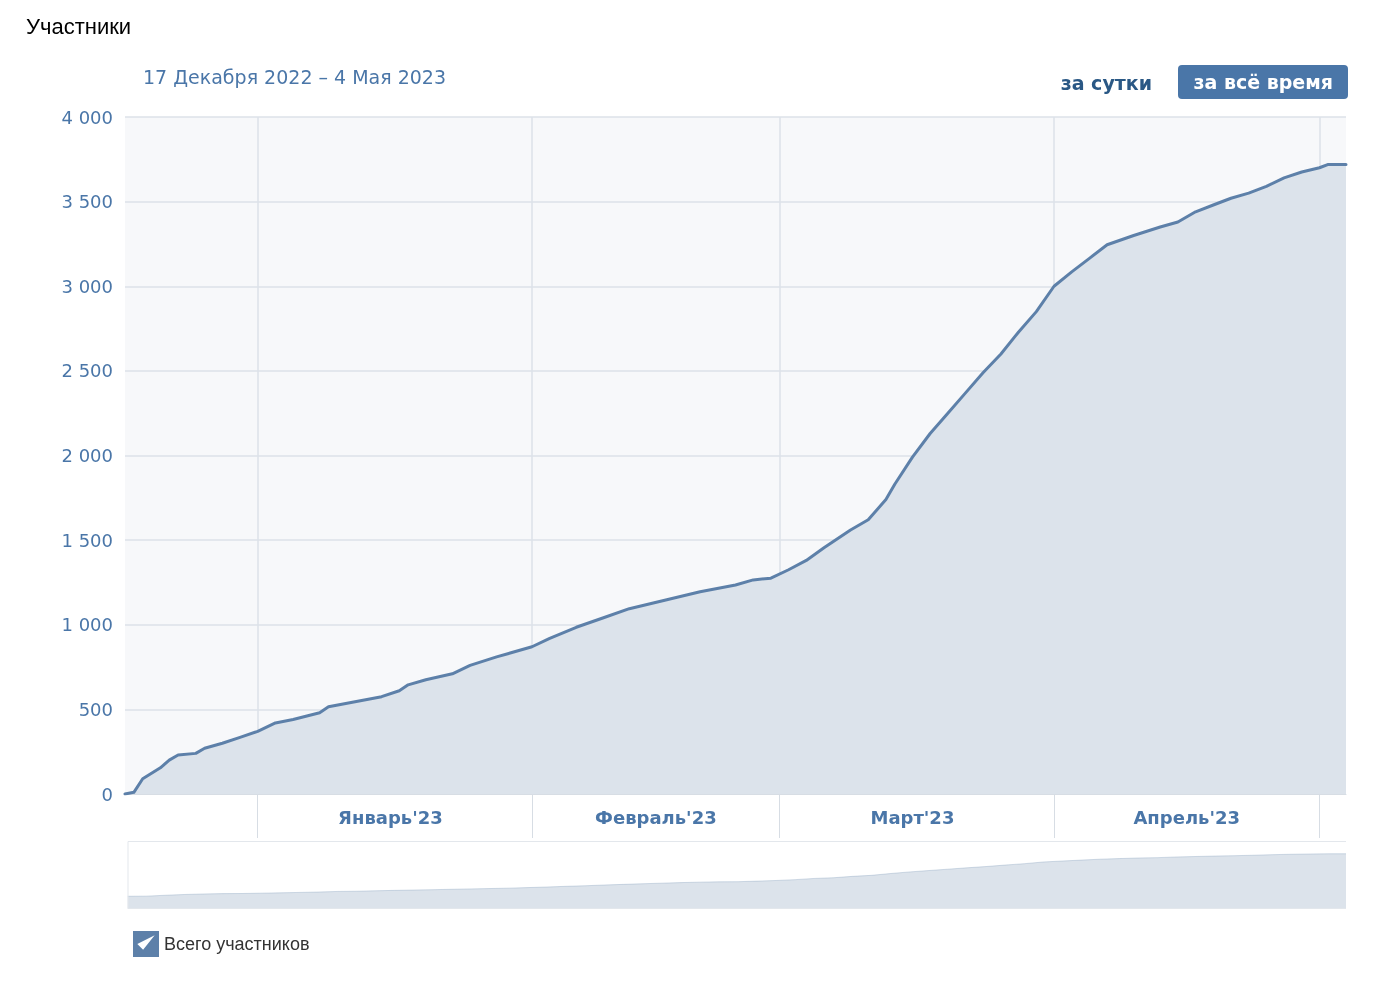 The width and height of the screenshot is (1394, 982). Describe the element at coordinates (1187, 817) in the screenshot. I see `x-tick-label: Апрель'23` at that location.